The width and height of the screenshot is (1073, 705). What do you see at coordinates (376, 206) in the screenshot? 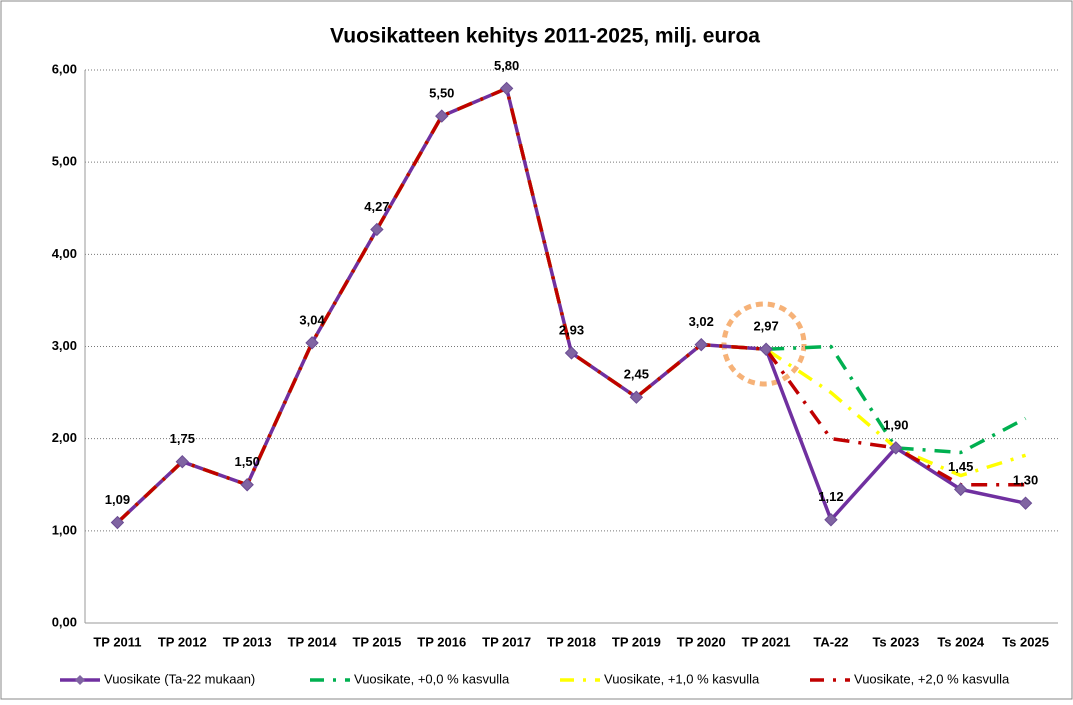
I see `data-label: 4,27` at bounding box center [376, 206].